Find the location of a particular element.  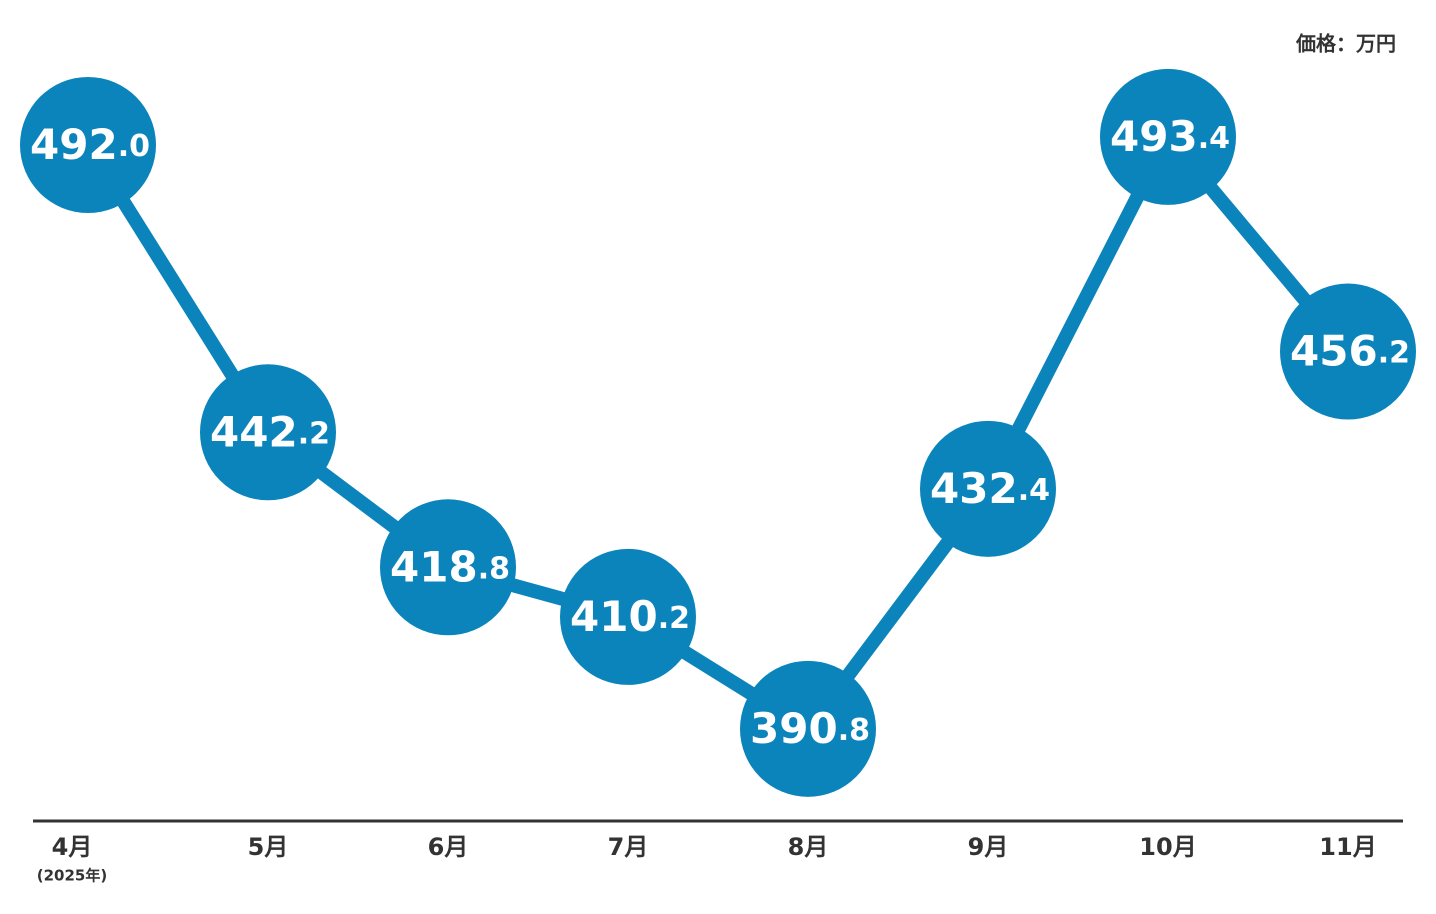

value-label: 410.2 is located at coordinates (630, 615).